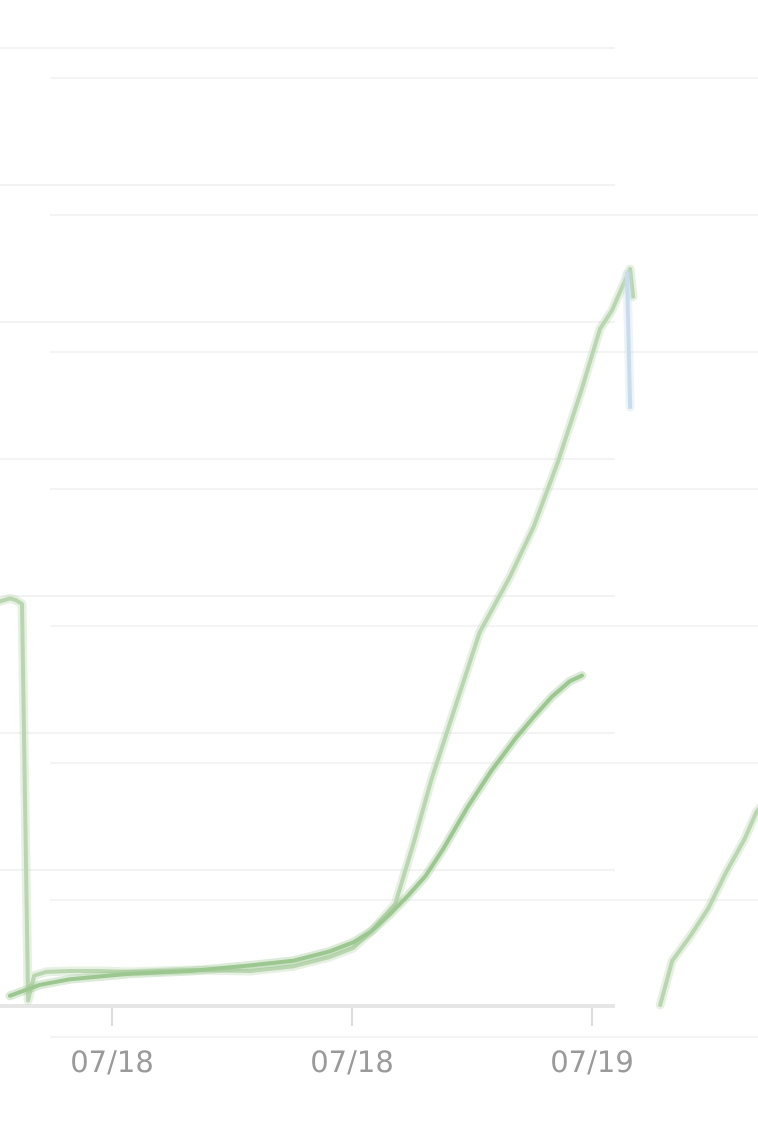  Describe the element at coordinates (592, 1062) in the screenshot. I see `x-tick-label-2: 07/19` at that location.